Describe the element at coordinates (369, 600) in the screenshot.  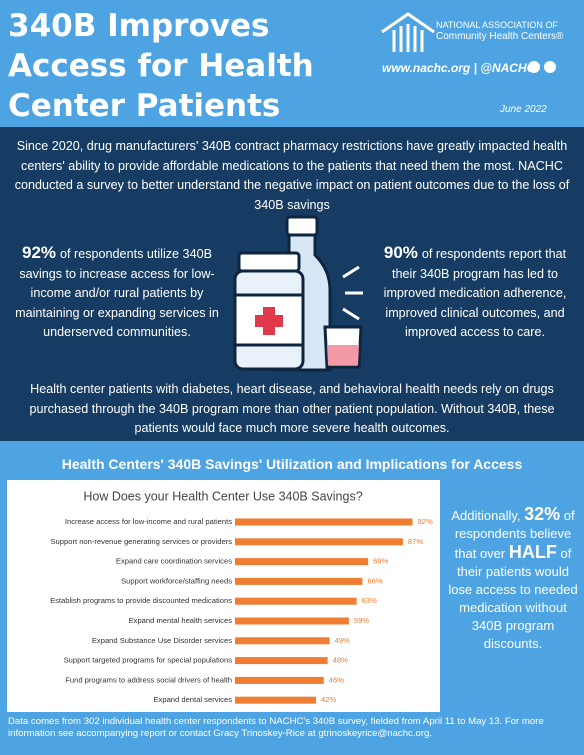
I see `value-label: 63%` at that location.